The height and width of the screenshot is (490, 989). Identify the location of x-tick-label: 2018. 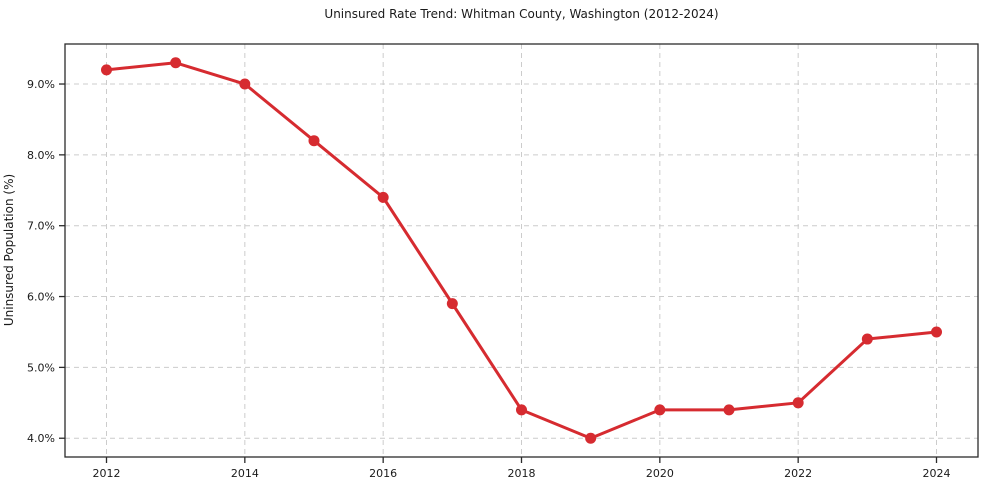
(522, 473).